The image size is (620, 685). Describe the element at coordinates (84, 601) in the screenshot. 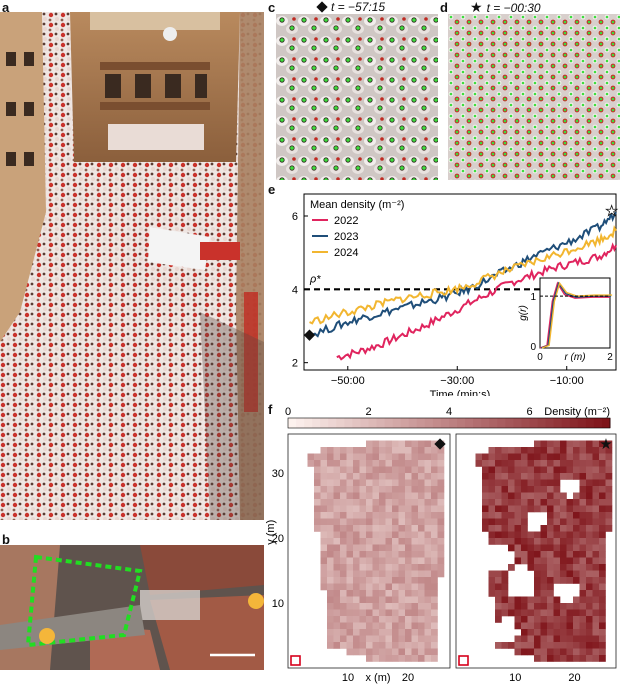

I see `measurement-area-outline` at that location.